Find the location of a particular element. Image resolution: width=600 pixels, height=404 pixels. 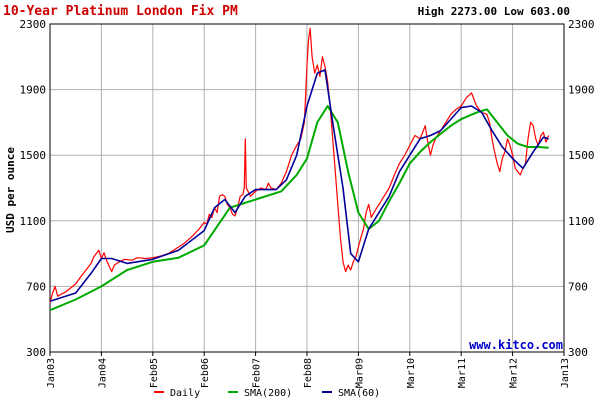

x-tick-label: Feb08 is located at coordinates (308, 373).